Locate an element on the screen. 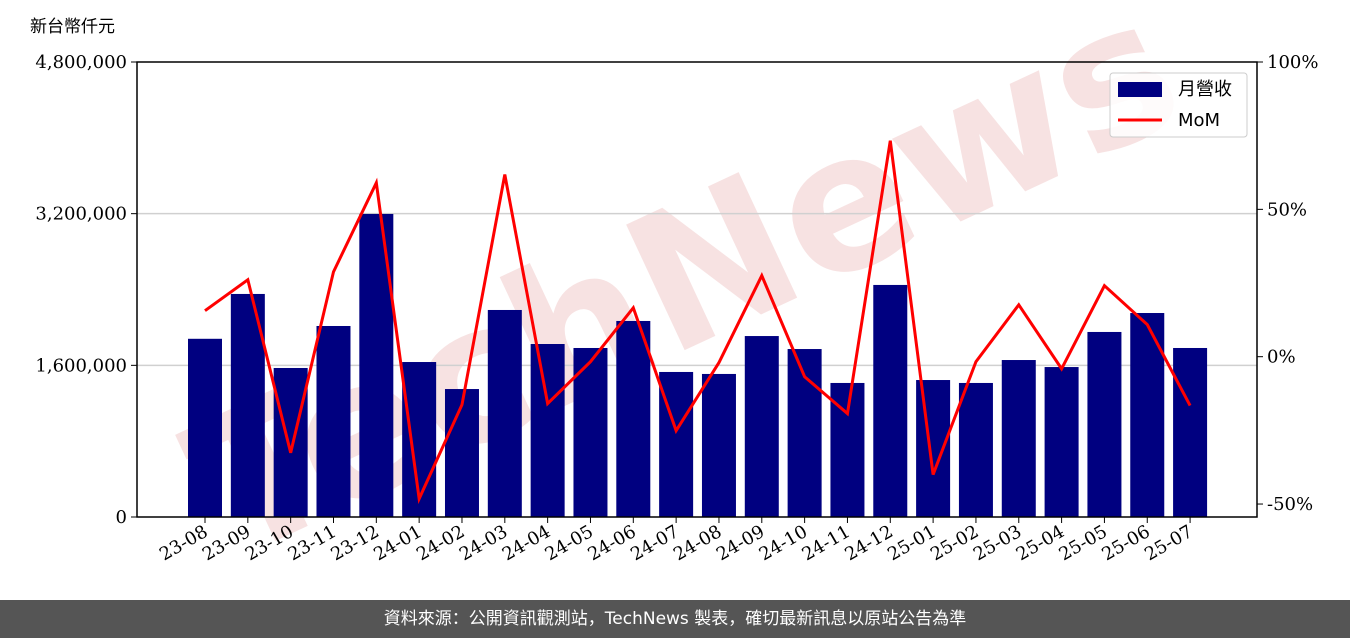 The image size is (1350, 638). x-tick-label: 24-02 is located at coordinates (440, 543).